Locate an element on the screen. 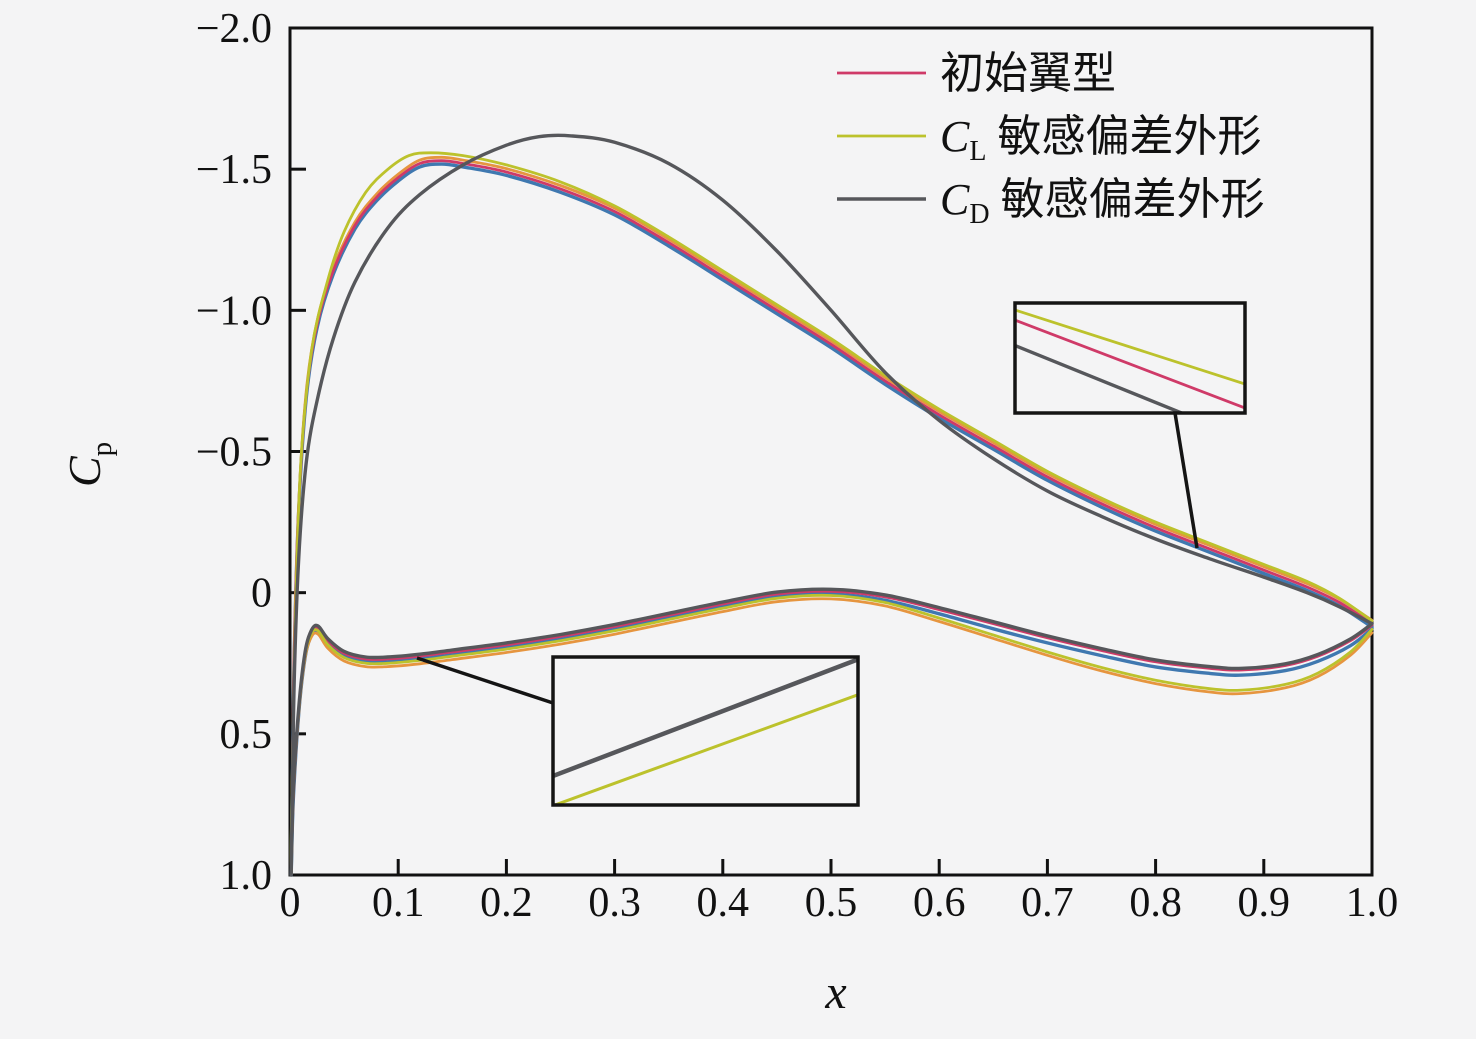  lower-surface-zoom-inset is located at coordinates (705, 731).